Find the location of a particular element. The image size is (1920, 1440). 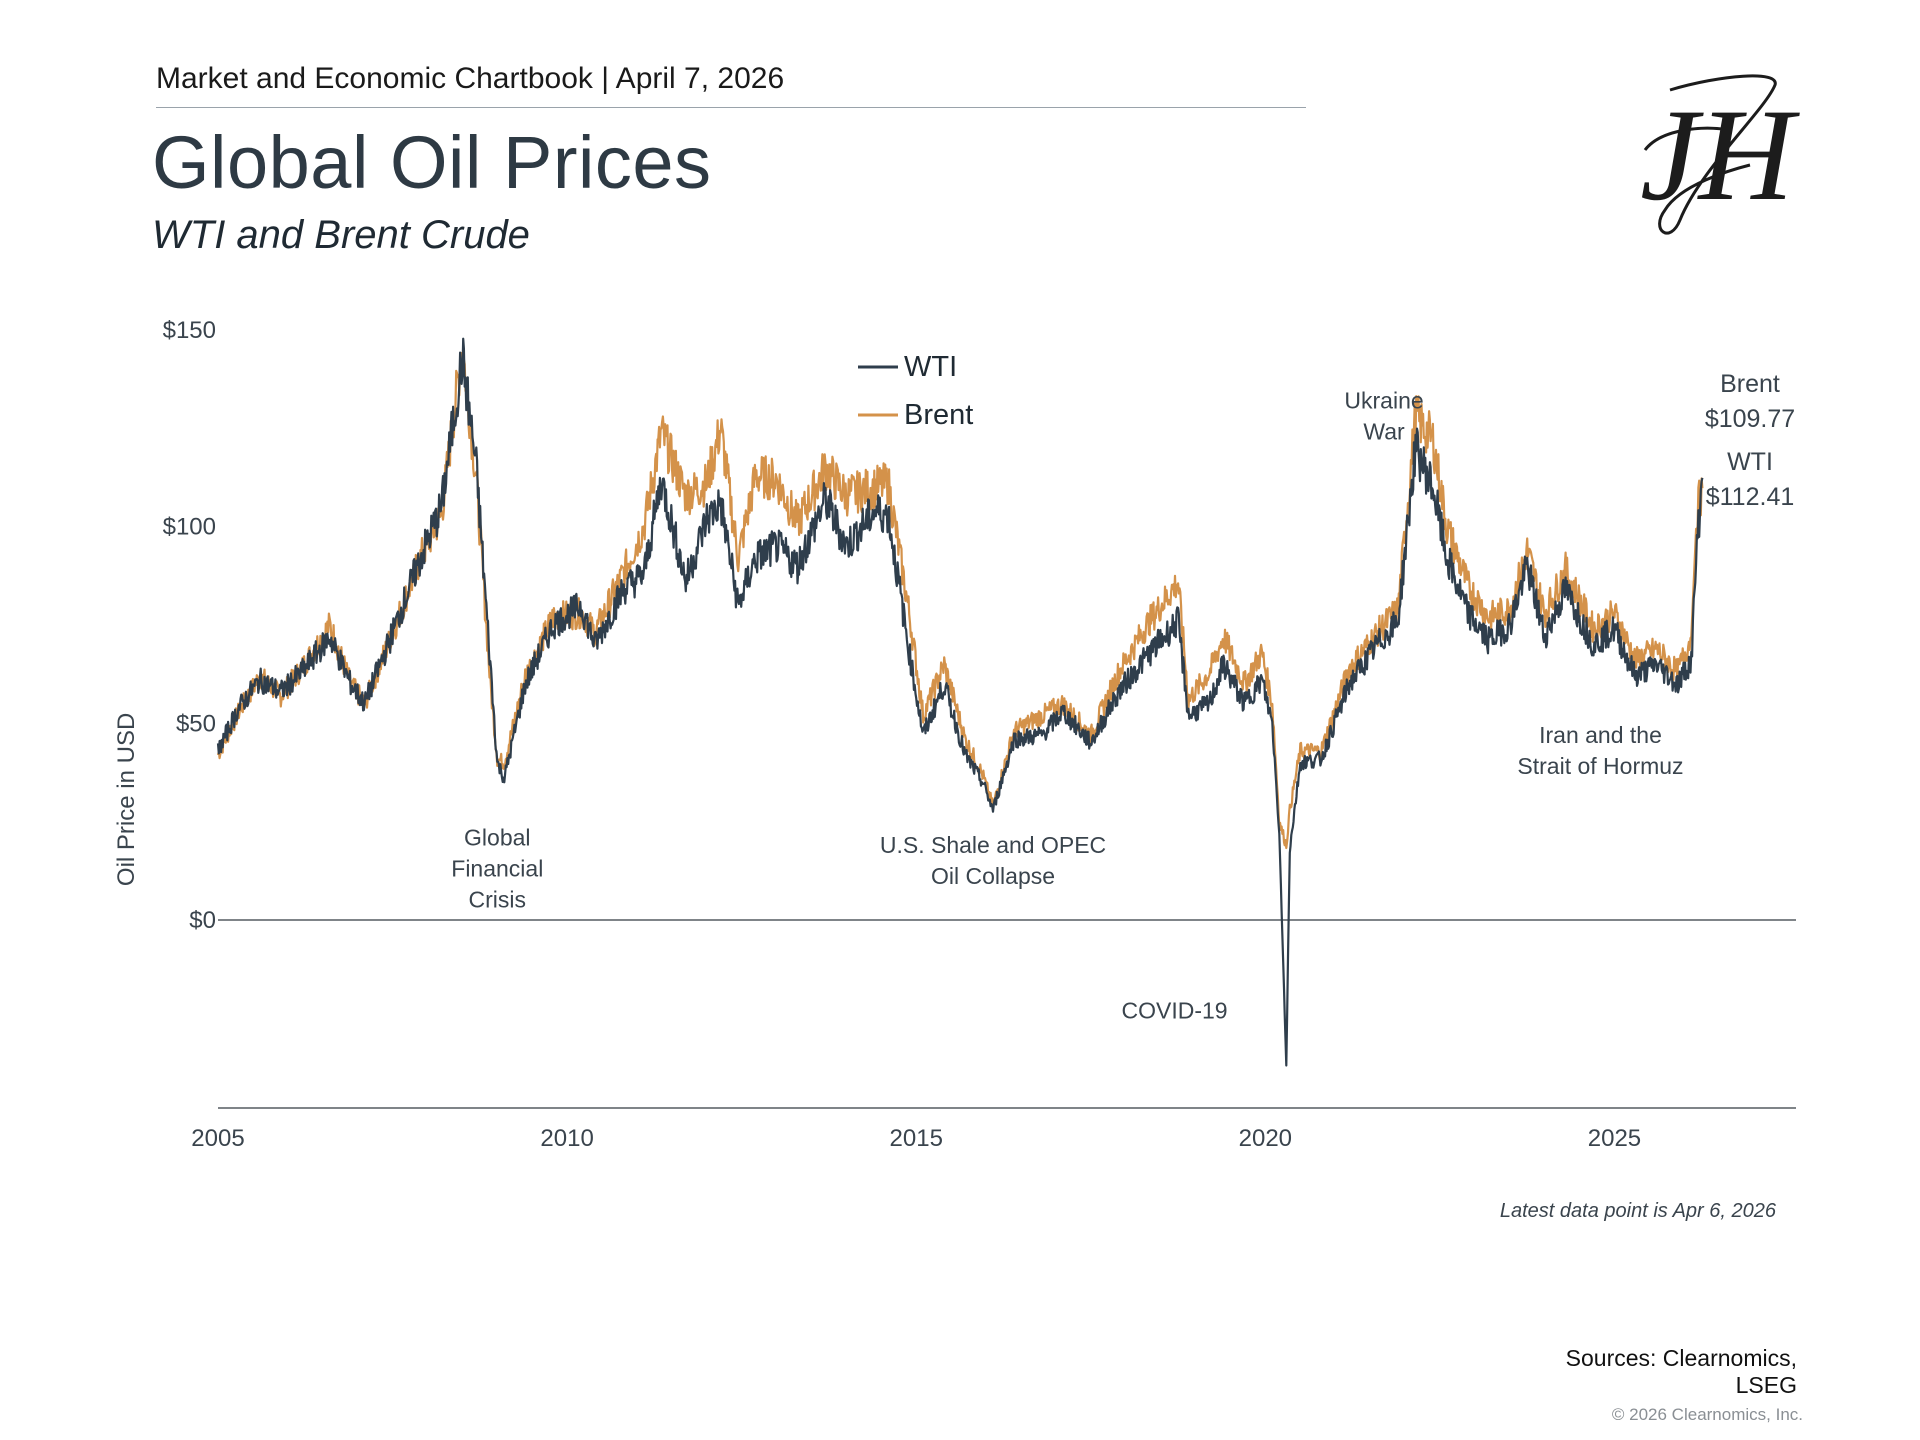

y-tick-label: $100 is located at coordinates (189, 527).